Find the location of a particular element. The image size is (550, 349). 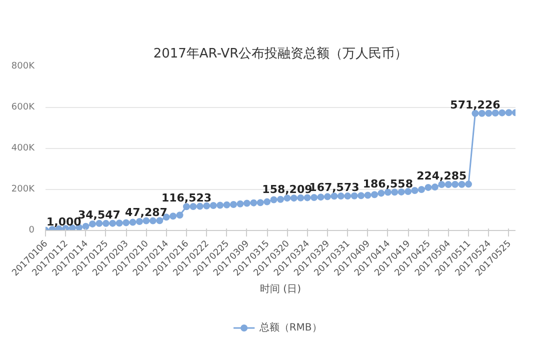

y-tick-label: 800K is located at coordinates (23, 67).